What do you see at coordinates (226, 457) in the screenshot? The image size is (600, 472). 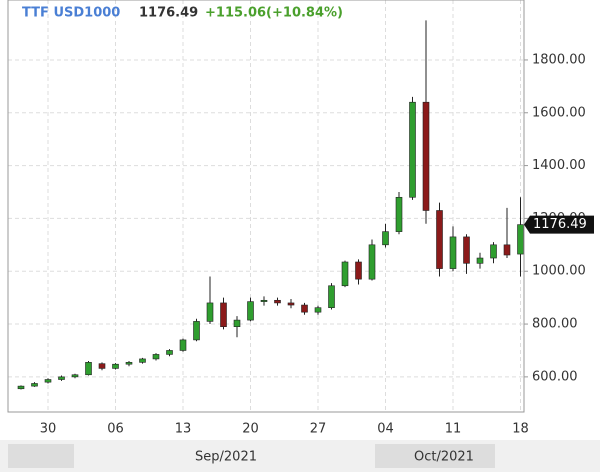 I see `month-label: Sep/2021` at bounding box center [226, 457].